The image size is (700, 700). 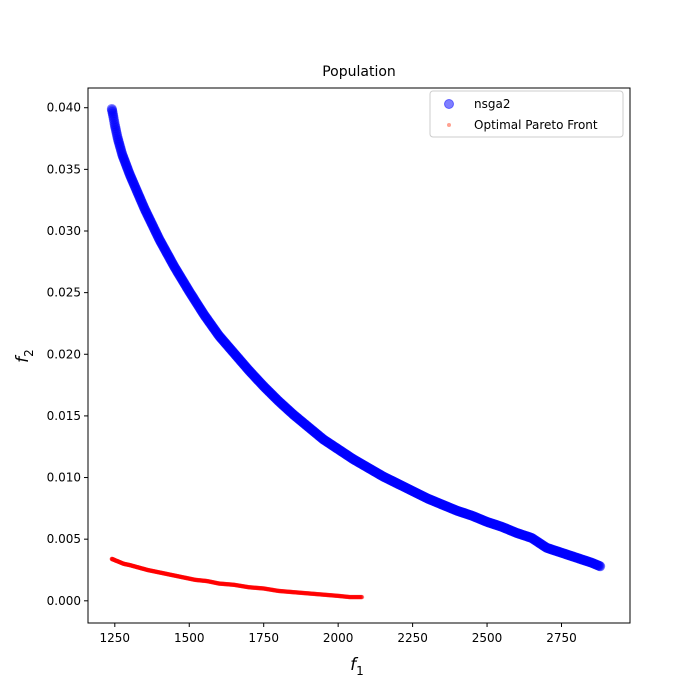 I want to click on legend-marker-nsga2, so click(x=449, y=104).